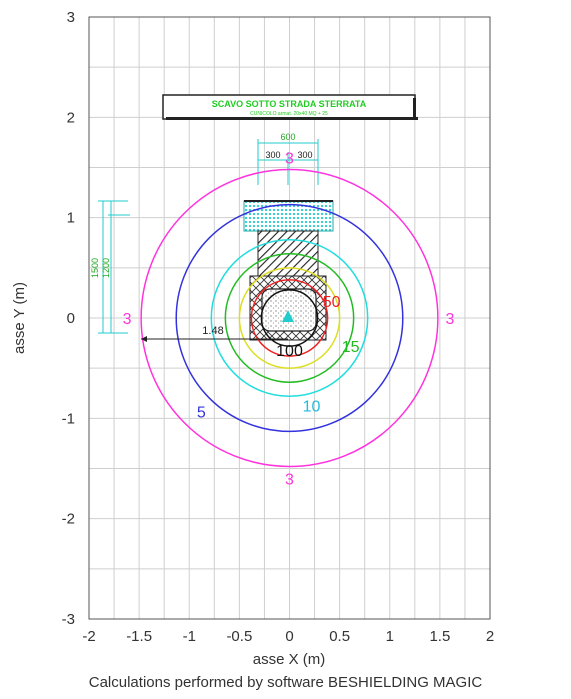 The width and height of the screenshot is (571, 699). I want to click on x-tick-label: 2, so click(490, 636).